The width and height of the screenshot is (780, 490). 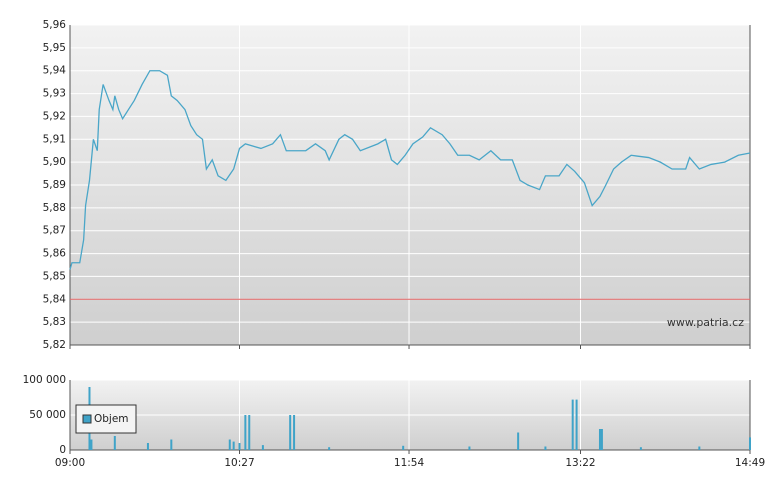 What do you see at coordinates (705, 322) in the screenshot?
I see `watermark: www.patria.cz` at bounding box center [705, 322].